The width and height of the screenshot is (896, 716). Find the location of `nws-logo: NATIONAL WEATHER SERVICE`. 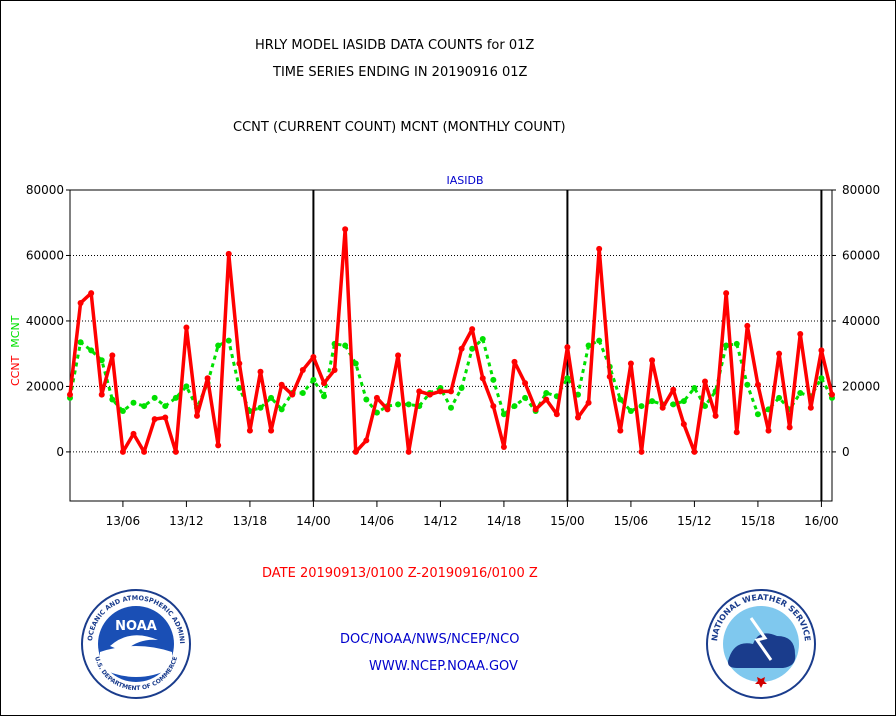

nws-logo: NATIONAL WEATHER SERVICE is located at coordinates (761, 644).